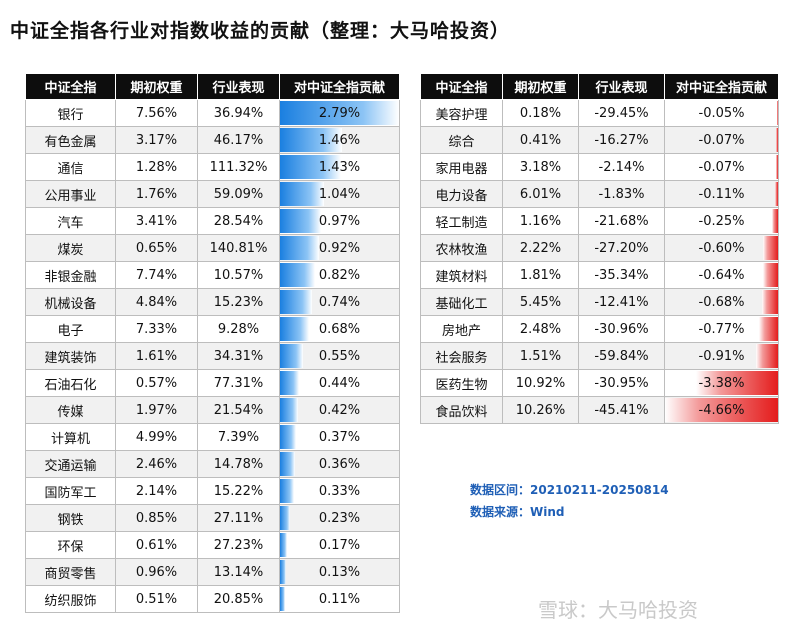 Image resolution: width=800 pixels, height=634 pixels. I want to click on table-row: 交通运输 2.46% 14.78% 0.36%, so click(212, 464).